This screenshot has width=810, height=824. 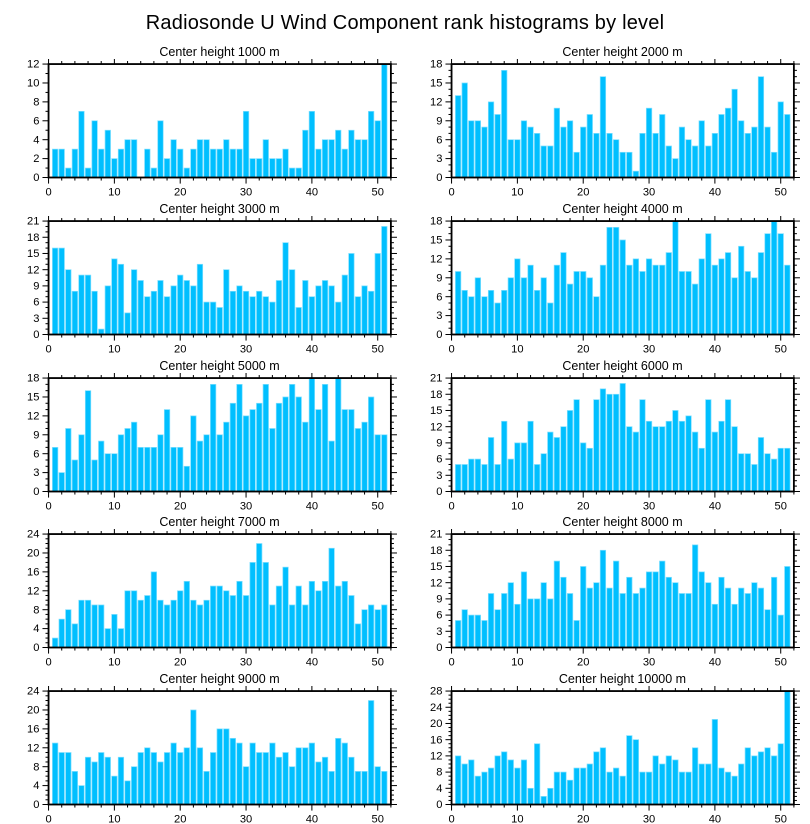 What do you see at coordinates (205, 443) in the screenshot?
I see `tick-labels: 0 3 6 9 12 15 18 0 10 20 30 40 50` at bounding box center [205, 443].